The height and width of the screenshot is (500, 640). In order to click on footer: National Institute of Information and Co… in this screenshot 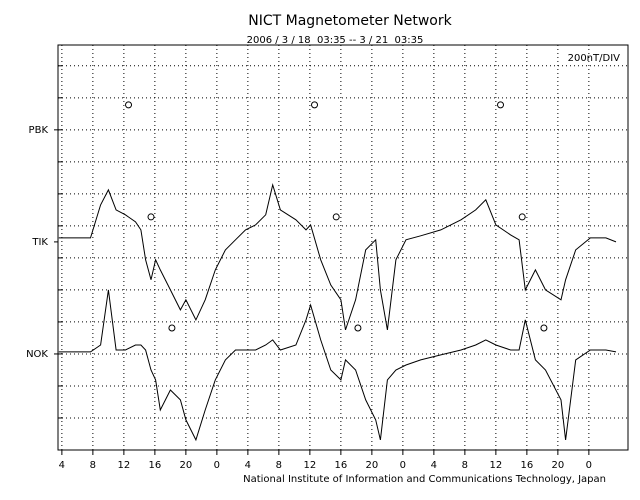, I will do `click(424, 479)`.